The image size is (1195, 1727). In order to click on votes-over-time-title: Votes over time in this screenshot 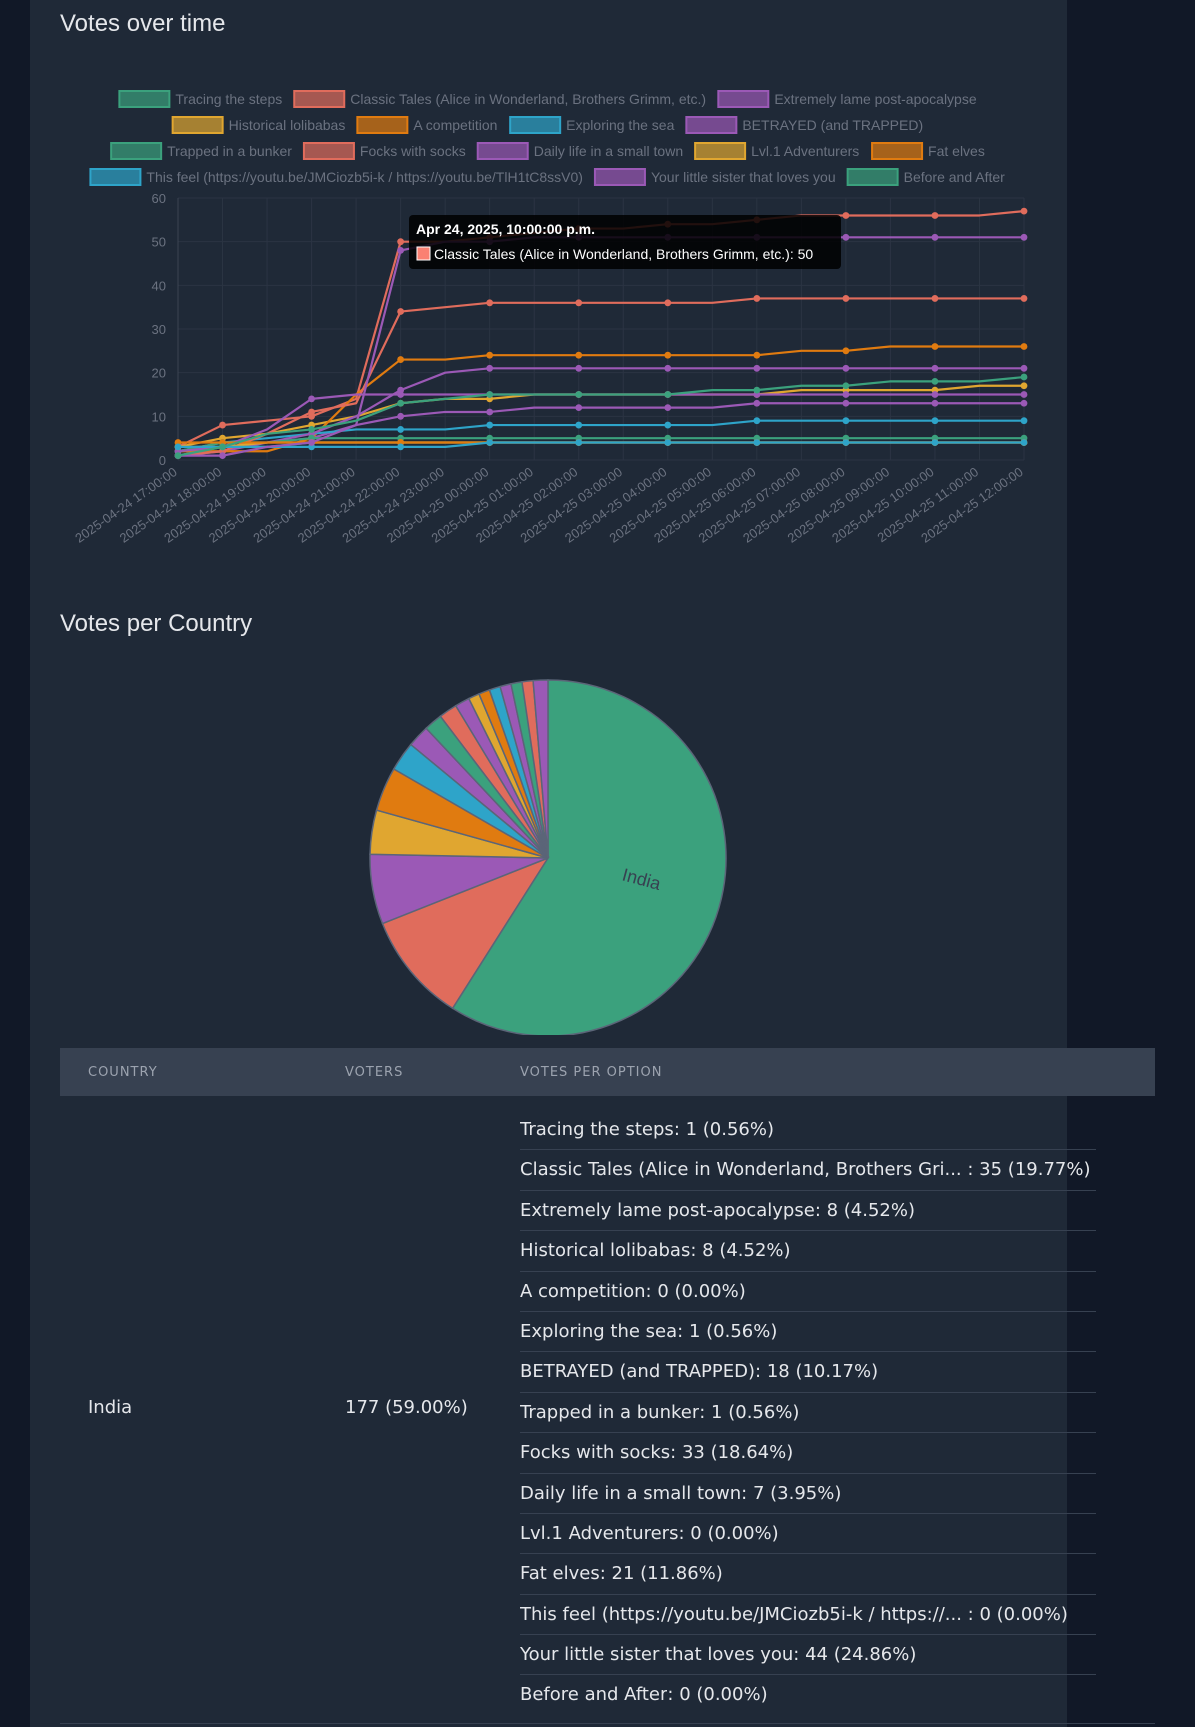, I will do `click(143, 23)`.